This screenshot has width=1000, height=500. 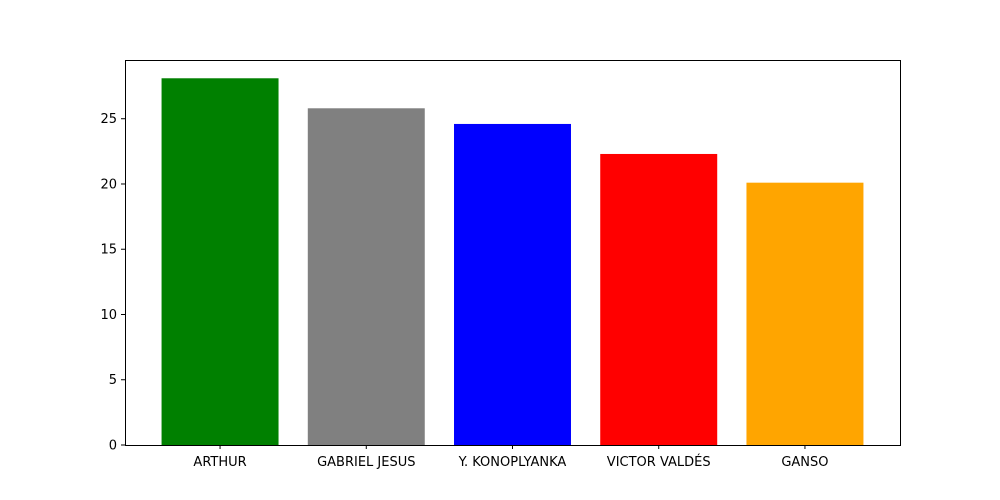 I want to click on x-tick-label: VICTOR VALDÉS, so click(x=659, y=462).